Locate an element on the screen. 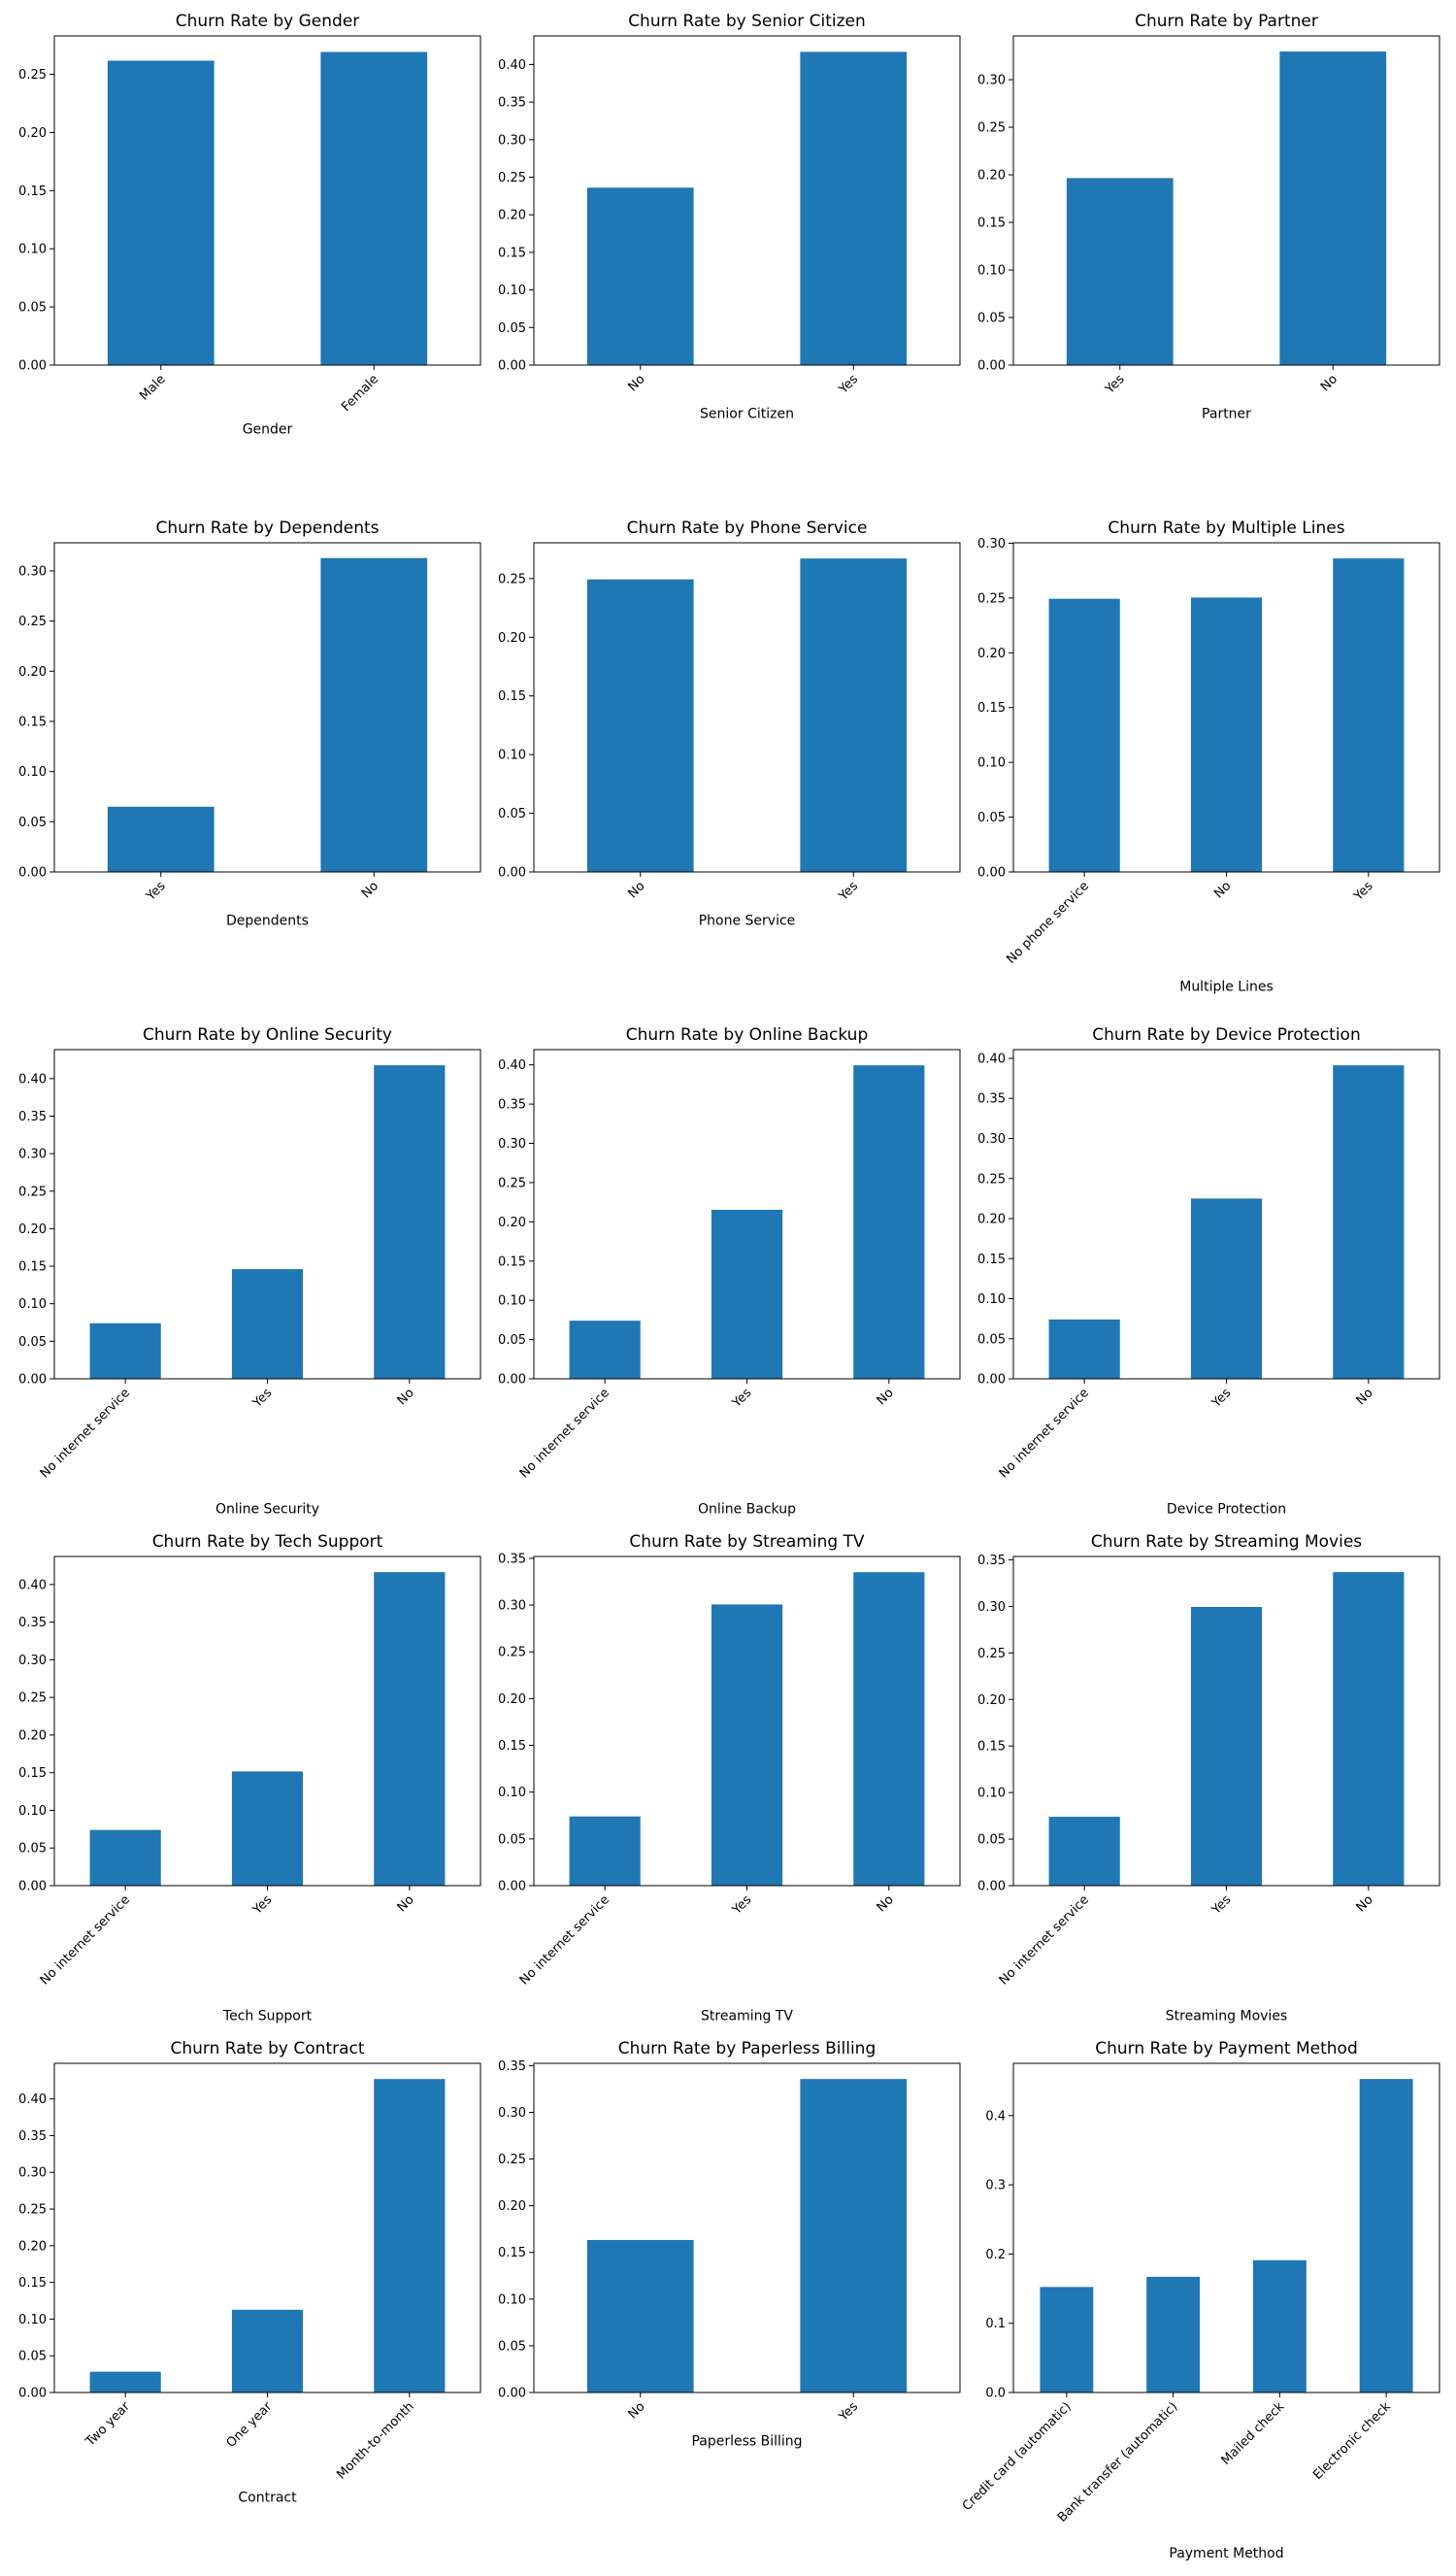 The height and width of the screenshot is (2576, 1456). chart-title: Churn Rate by Tech Support is located at coordinates (267, 1542).